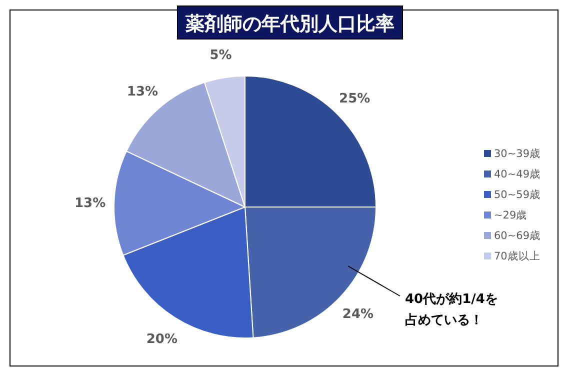  What do you see at coordinates (358, 314) in the screenshot?
I see `data-label: 24%` at bounding box center [358, 314].